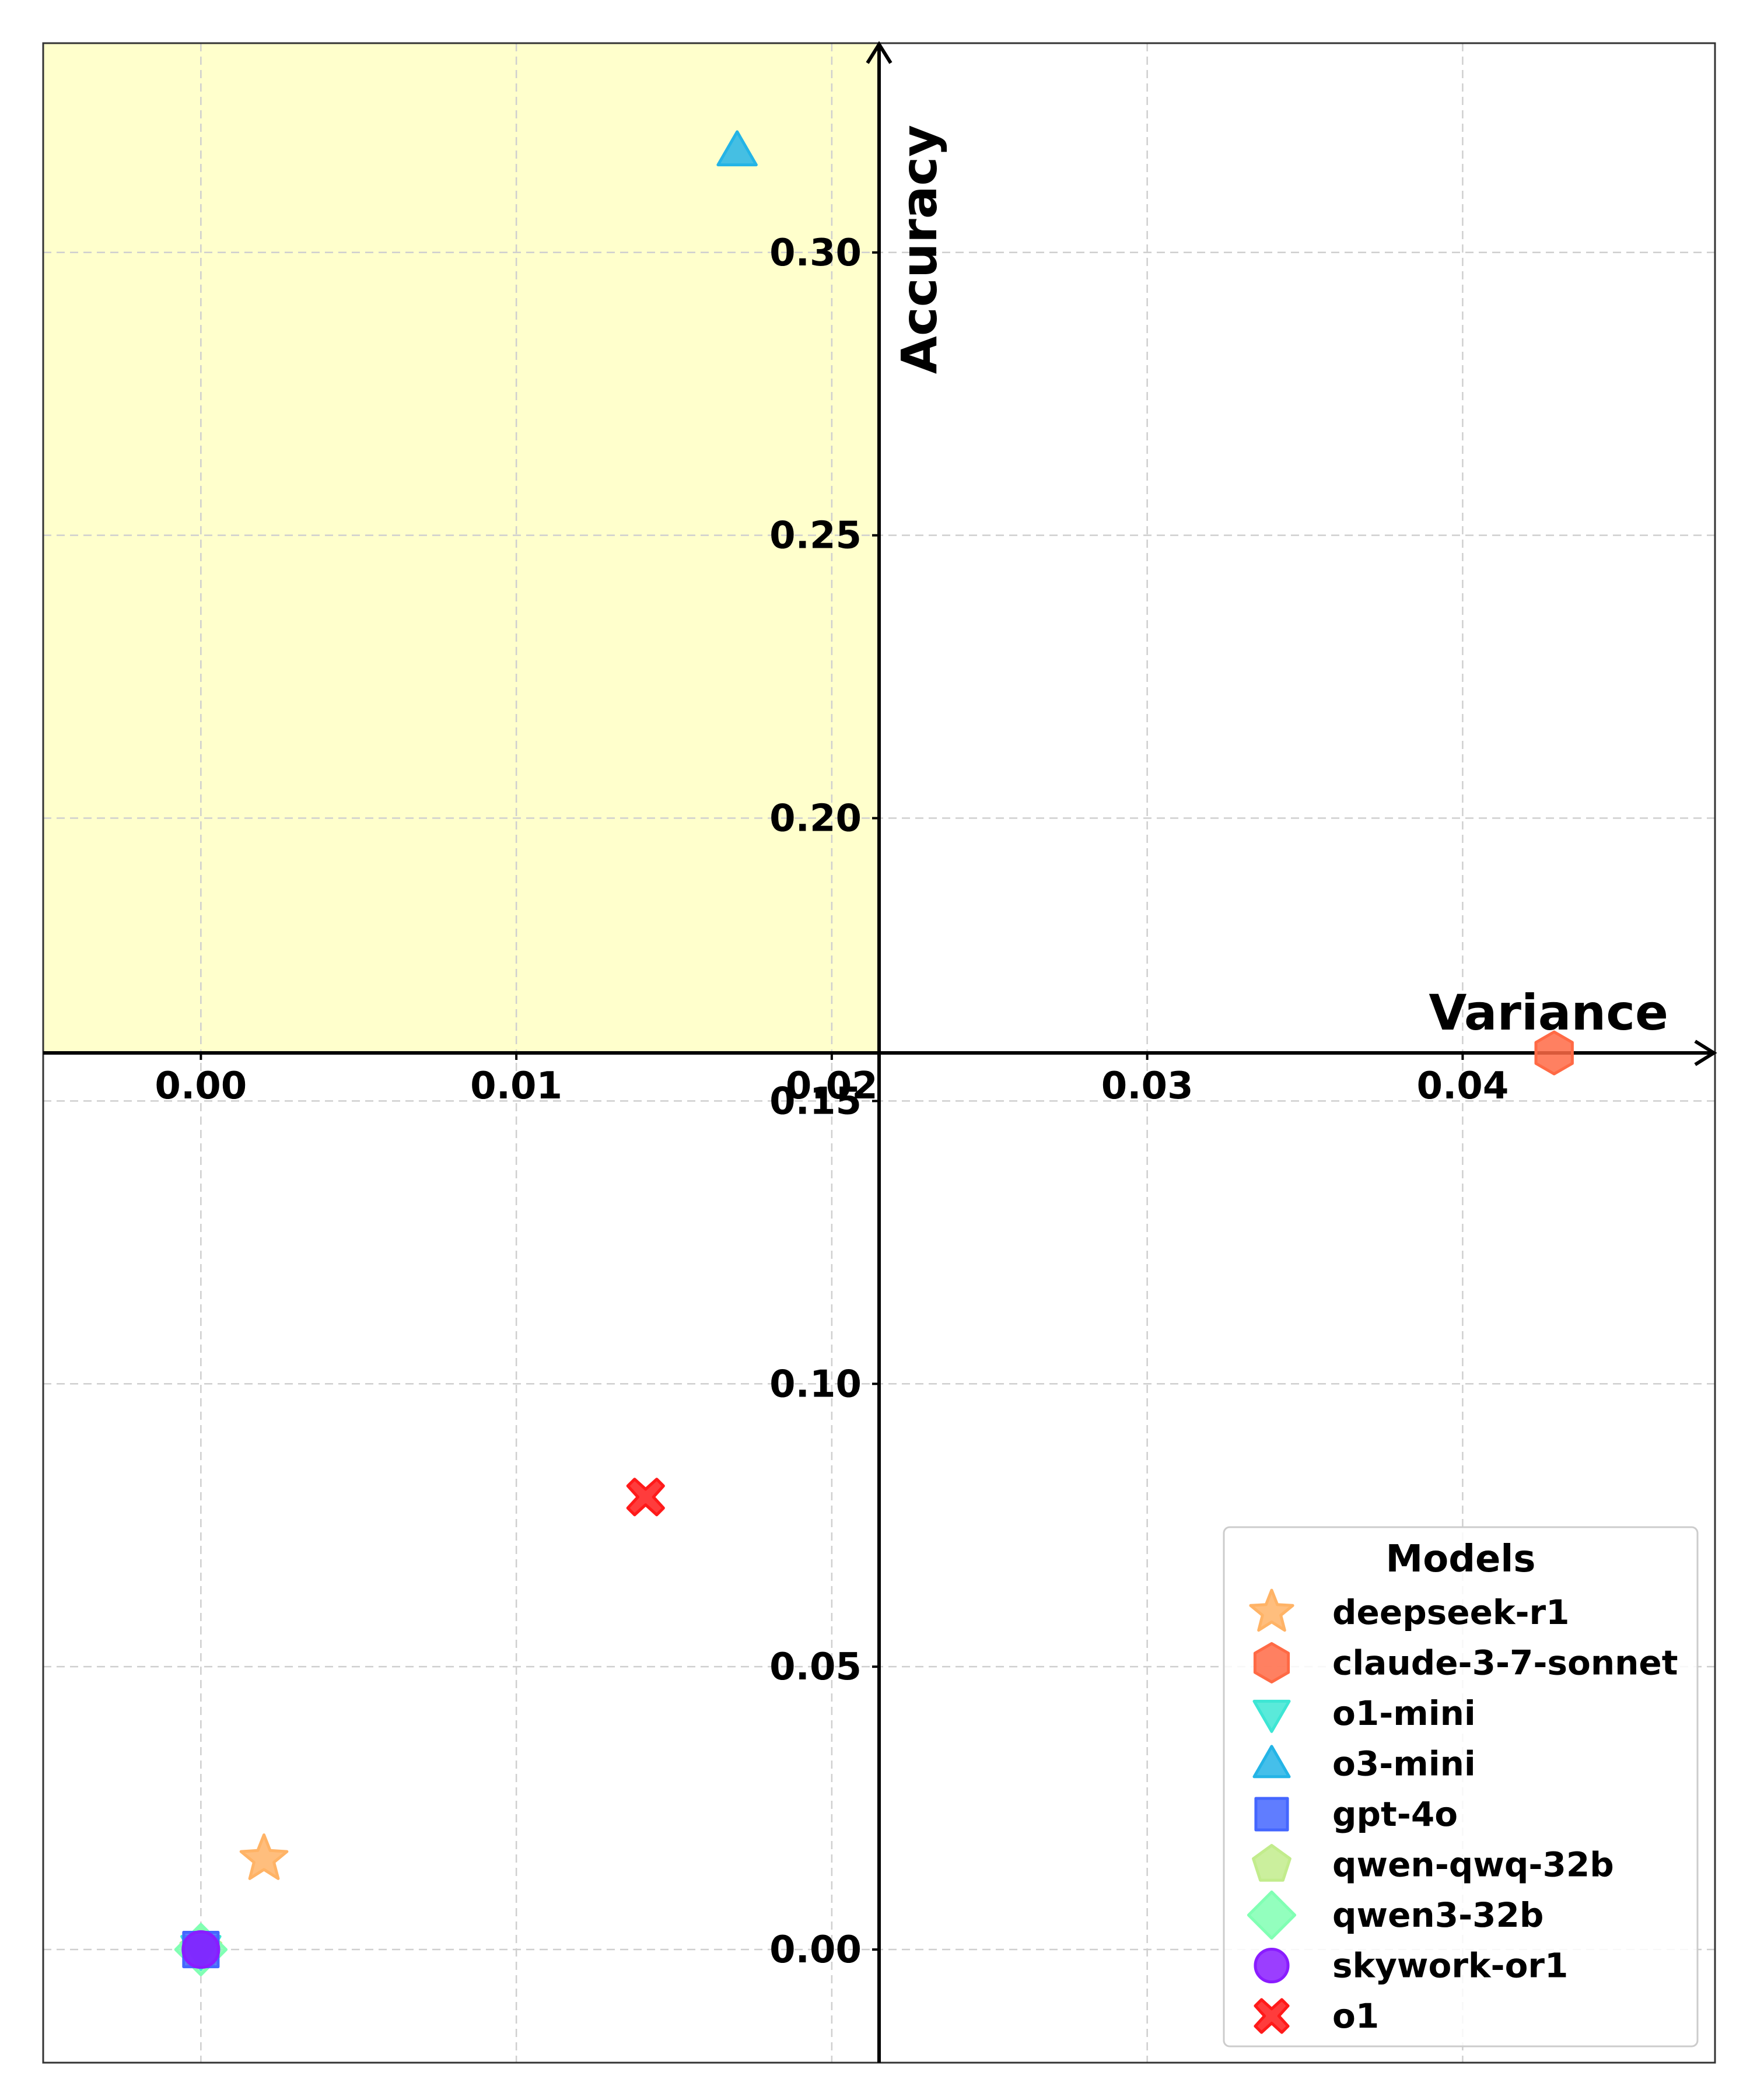 The width and height of the screenshot is (1750, 2100). Describe the element at coordinates (1395, 1814) in the screenshot. I see `legend-label: gpt-4o` at that location.